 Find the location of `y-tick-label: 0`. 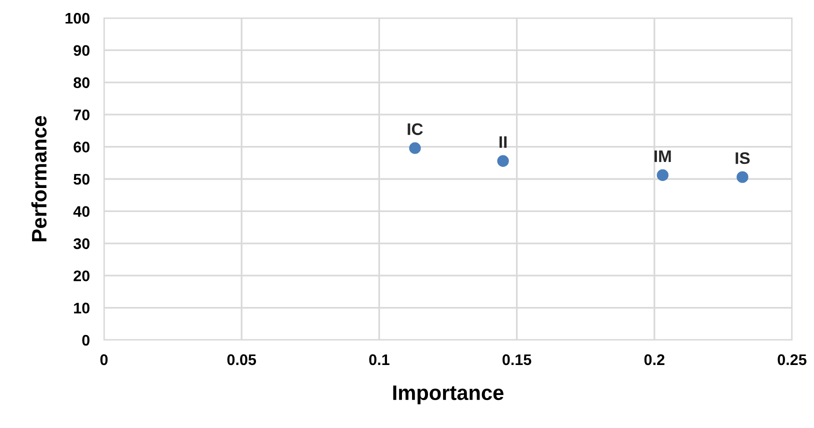

y-tick-label: 0 is located at coordinates (86, 340).